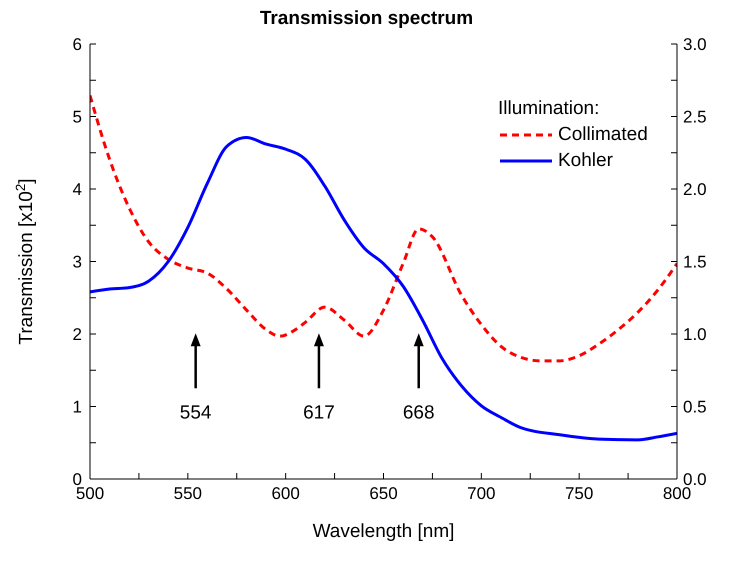 Image resolution: width=733 pixels, height=561 pixels. I want to click on y-tick-label: 4, so click(77, 190).